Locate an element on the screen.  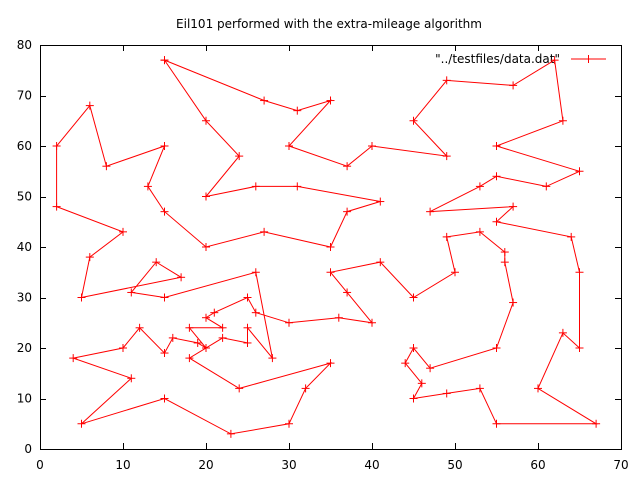
x-tick-label: 10 is located at coordinates (122, 465).